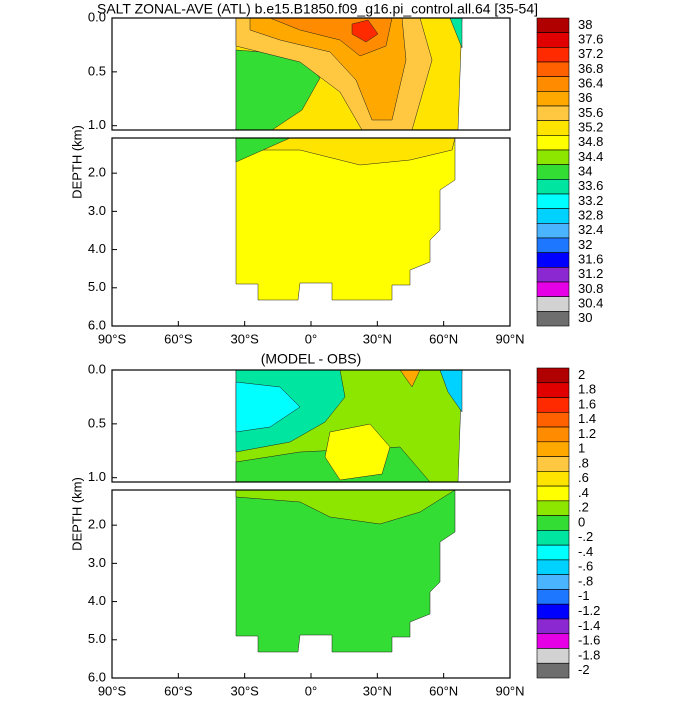  What do you see at coordinates (590, 156) in the screenshot?
I see `colorbar-label: 34.4` at bounding box center [590, 156].